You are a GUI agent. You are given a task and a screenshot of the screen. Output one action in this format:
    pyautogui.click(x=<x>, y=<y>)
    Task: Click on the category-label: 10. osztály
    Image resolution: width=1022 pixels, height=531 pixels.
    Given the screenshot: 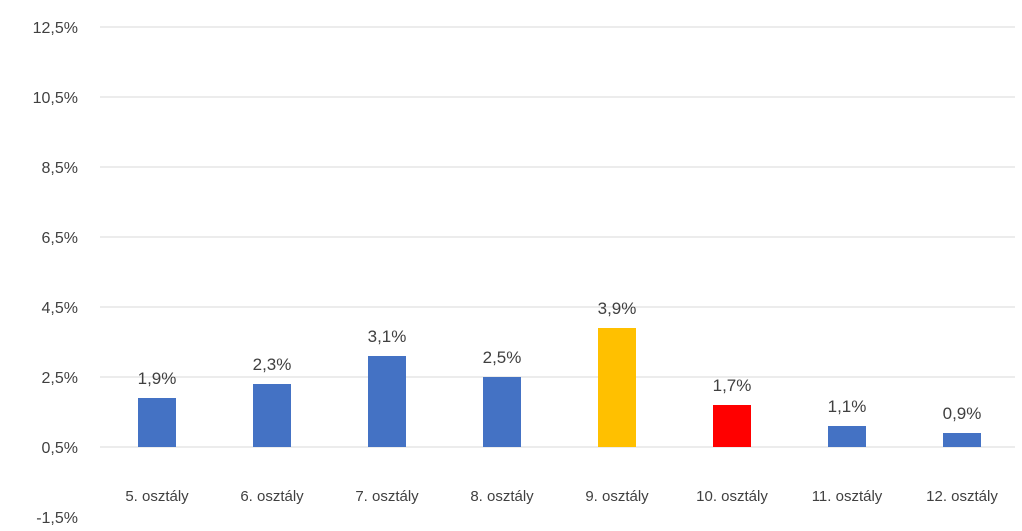 What is the action you would take?
    pyautogui.click(x=732, y=496)
    